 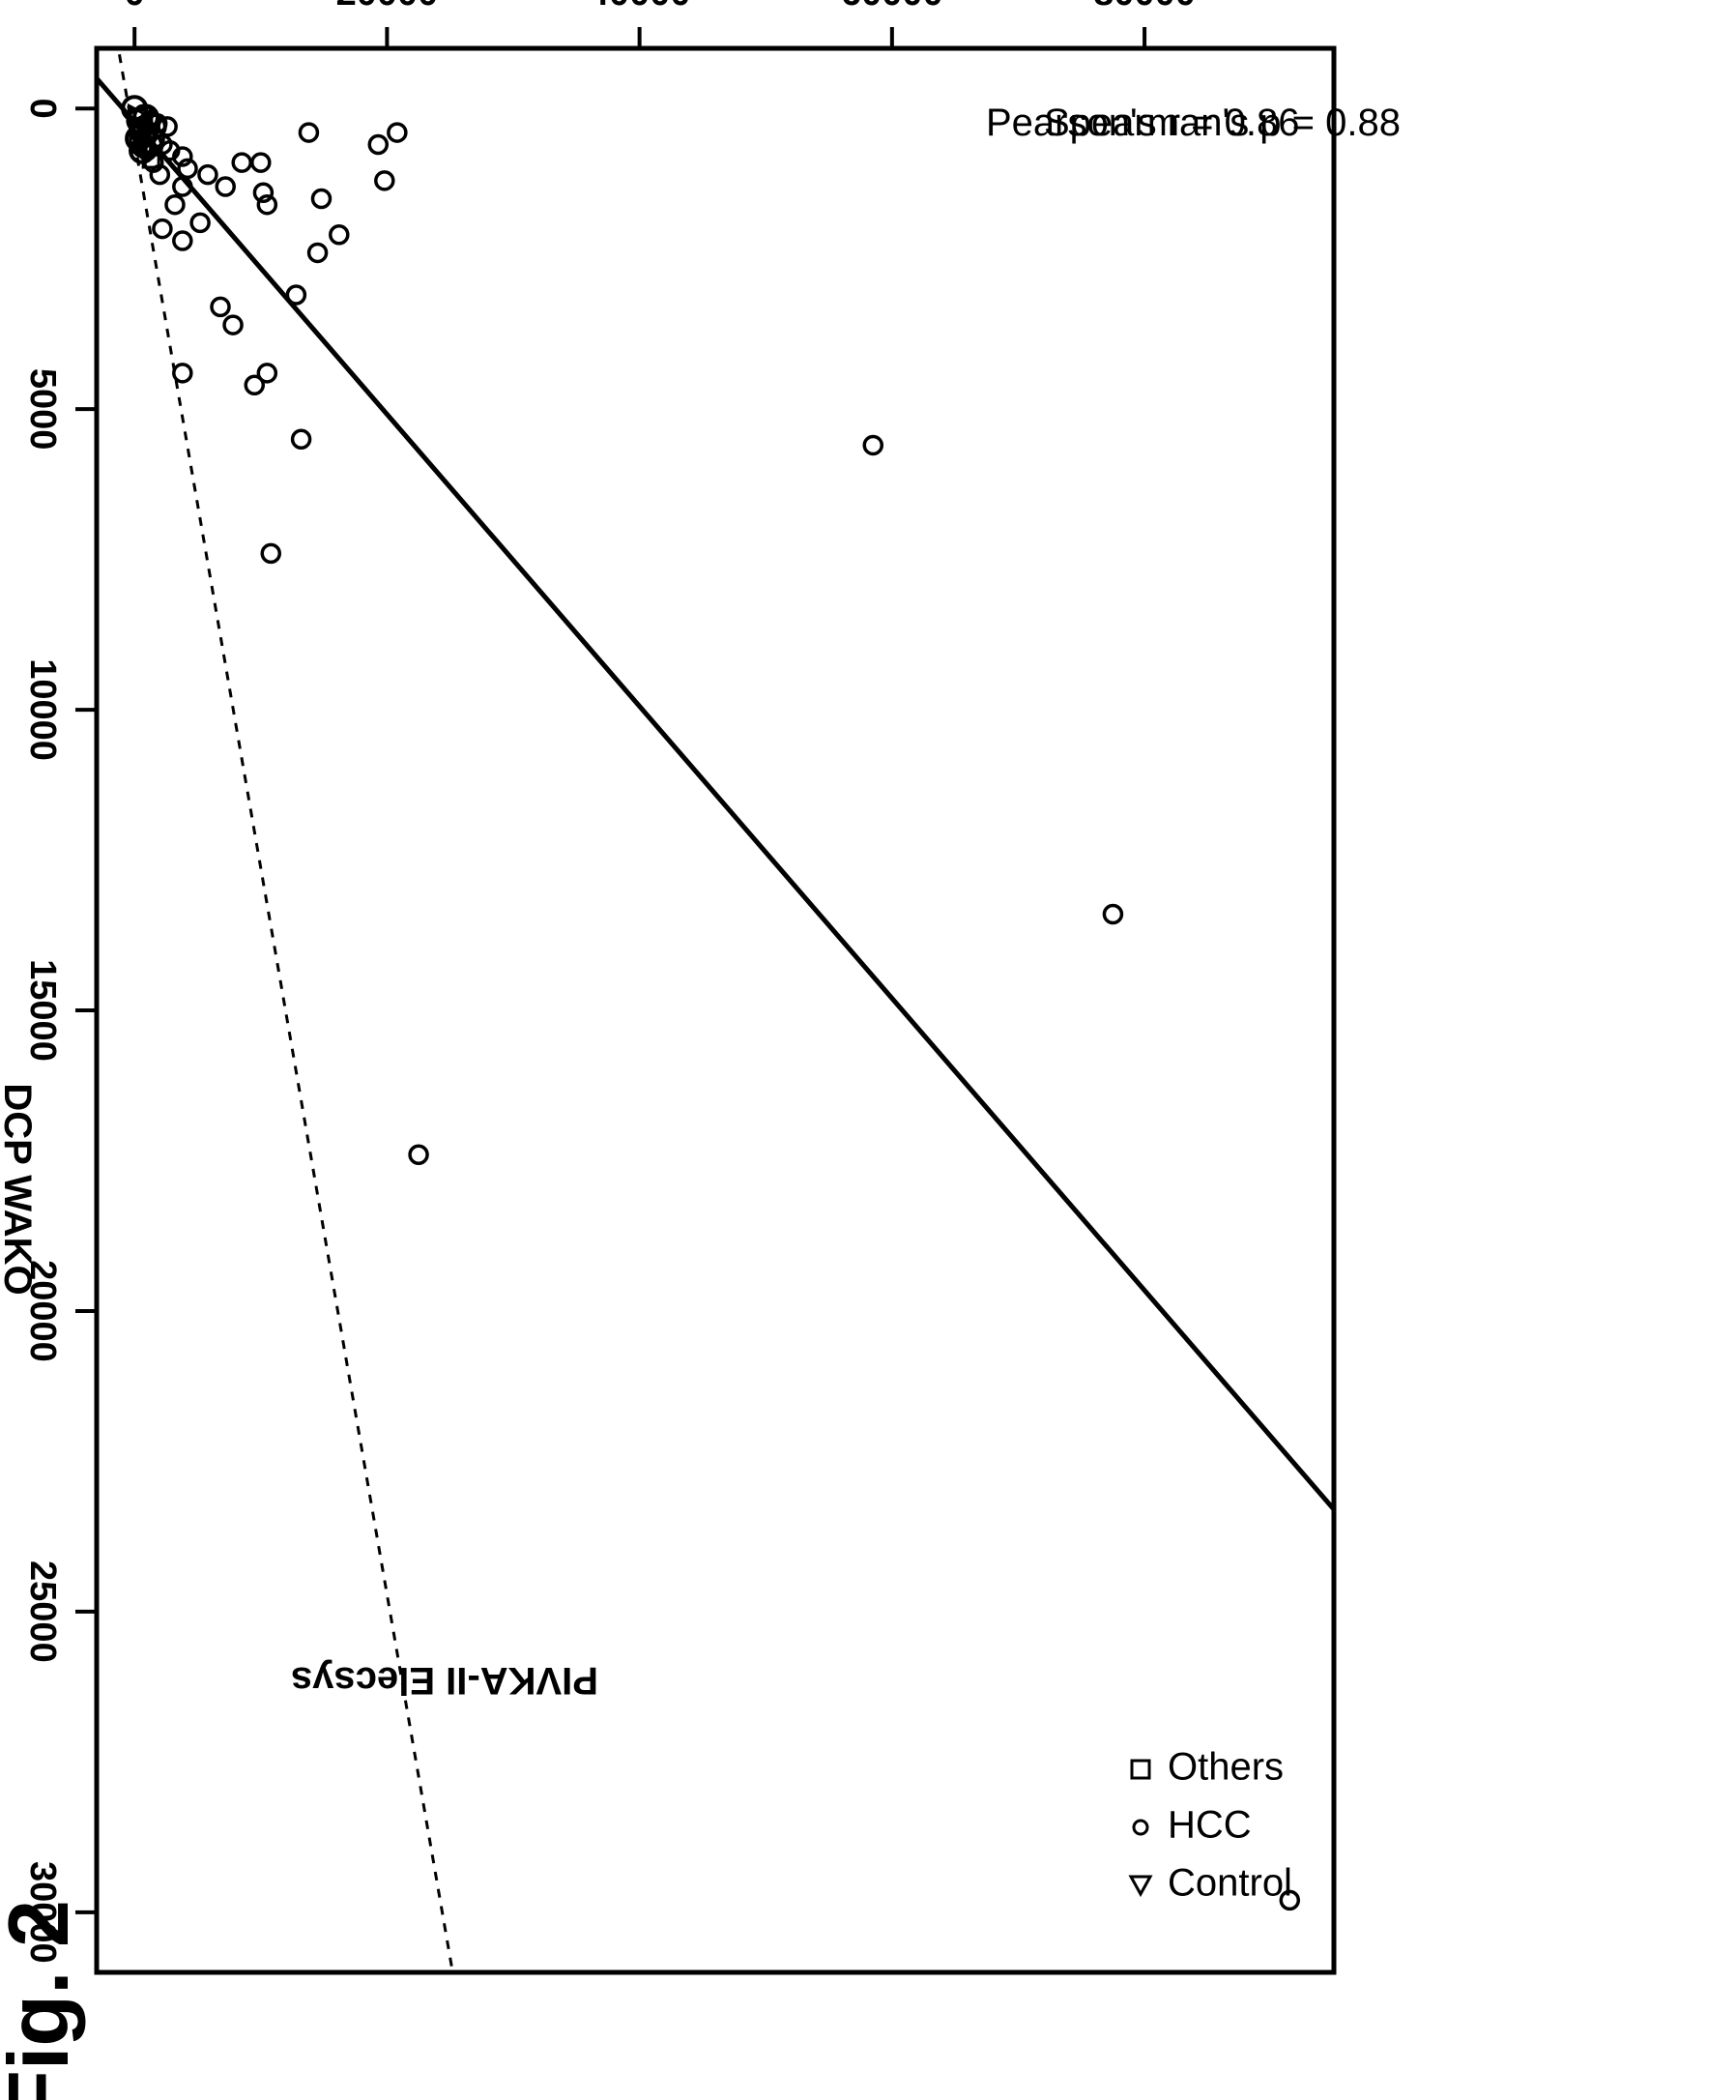 What do you see at coordinates (42, 409) in the screenshot?
I see `x-tick-label: 5000` at bounding box center [42, 409].